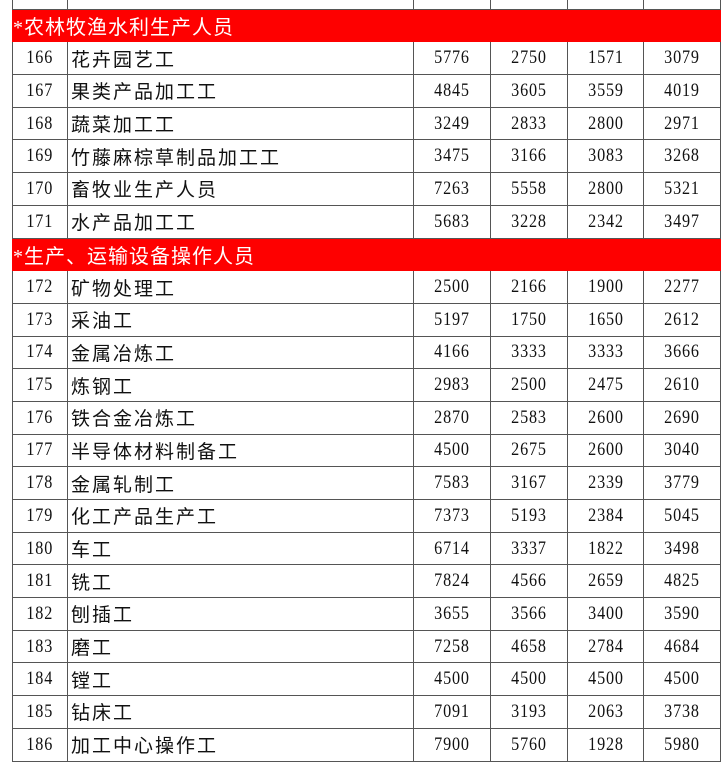 This screenshot has height=775, width=727. I want to click on wage-value: 5193, so click(529, 516).